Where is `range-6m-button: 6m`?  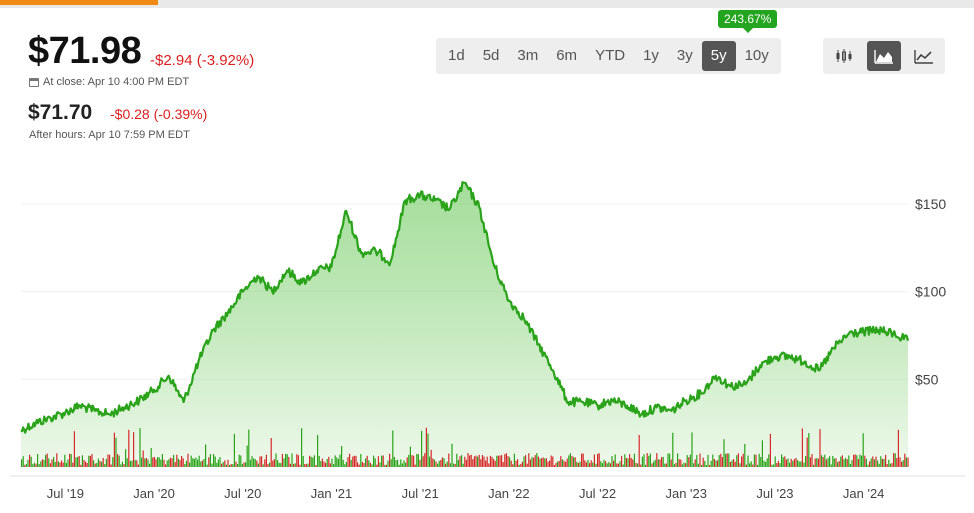
range-6m-button: 6m is located at coordinates (567, 55).